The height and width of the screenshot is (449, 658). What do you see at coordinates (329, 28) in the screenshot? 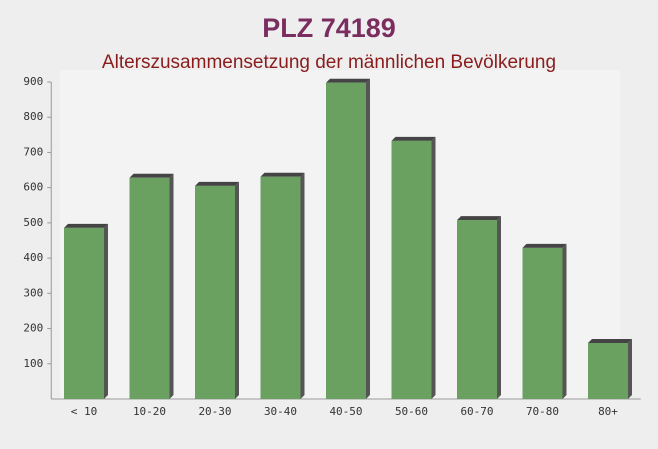
I see `chart-title: PLZ 74189` at bounding box center [329, 28].